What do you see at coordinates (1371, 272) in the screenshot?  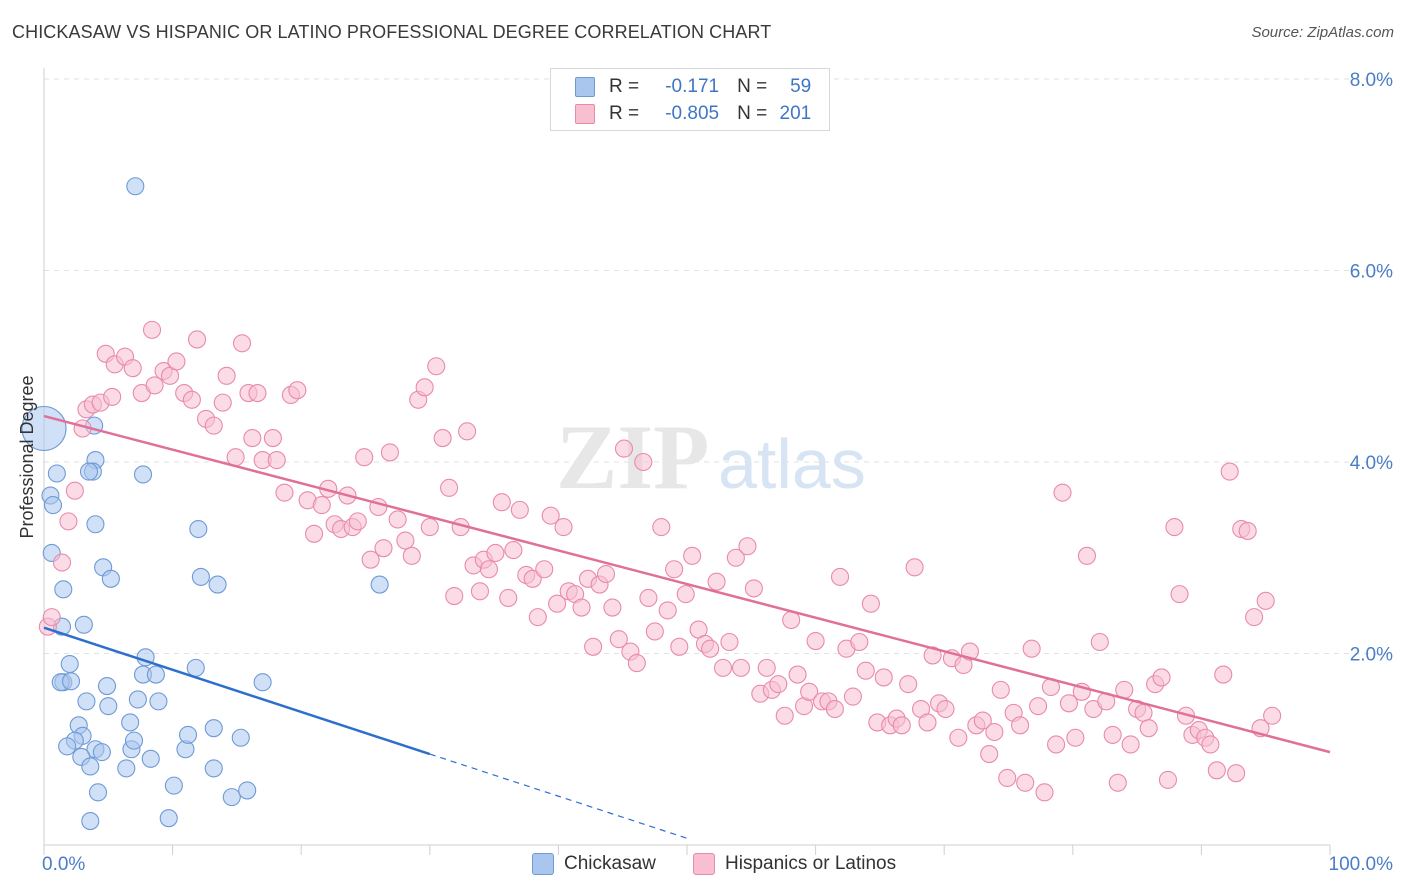 I see `y-tick-label: 6.0%` at bounding box center [1371, 272].